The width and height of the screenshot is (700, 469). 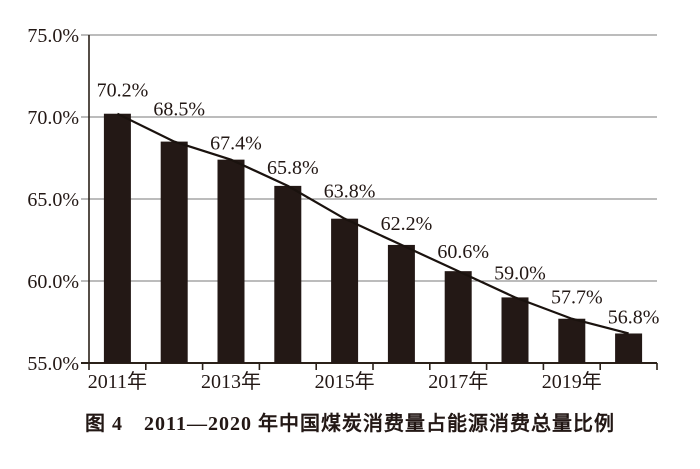 I want to click on bar-2018年, so click(x=515, y=330).